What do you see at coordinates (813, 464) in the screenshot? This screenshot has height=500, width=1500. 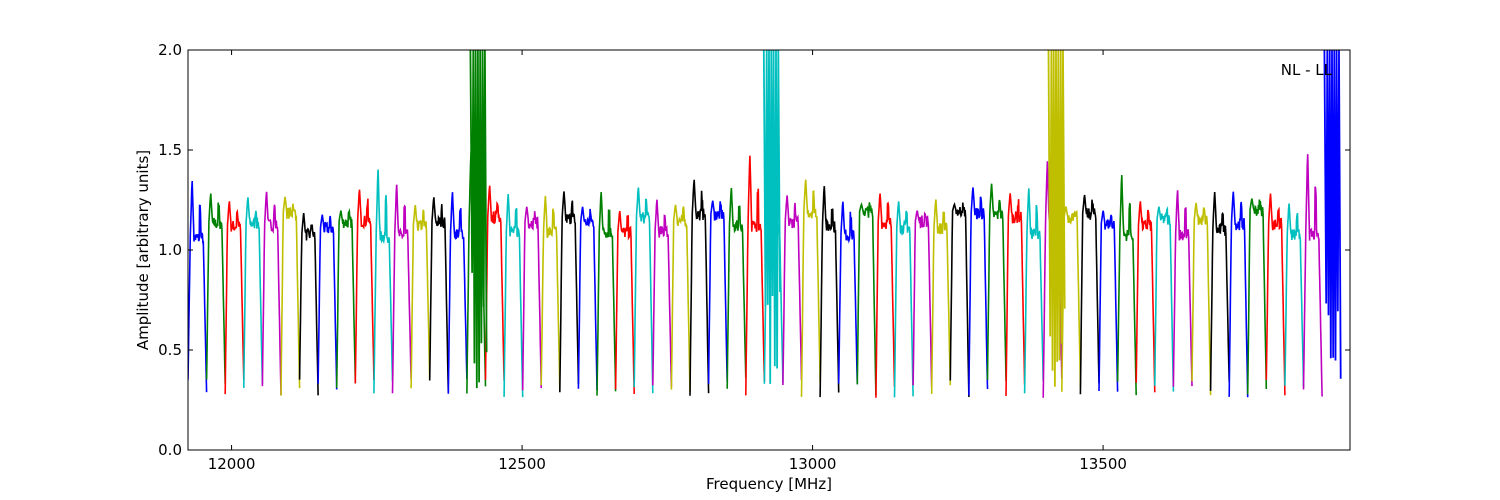 I see `x-tick-label: 13000` at bounding box center [813, 464].